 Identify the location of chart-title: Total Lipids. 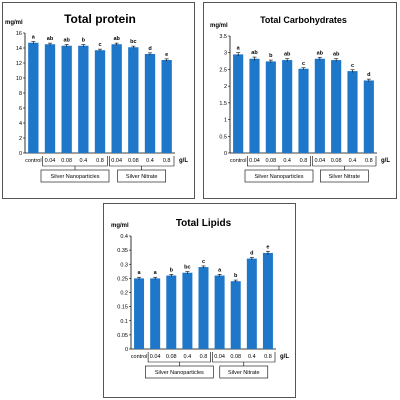
(204, 223).